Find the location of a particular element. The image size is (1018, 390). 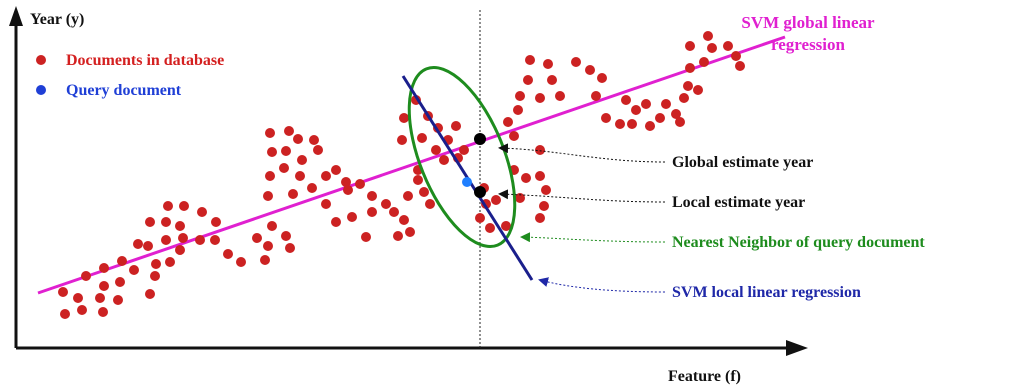

global-estimate-point is located at coordinates (480, 139).